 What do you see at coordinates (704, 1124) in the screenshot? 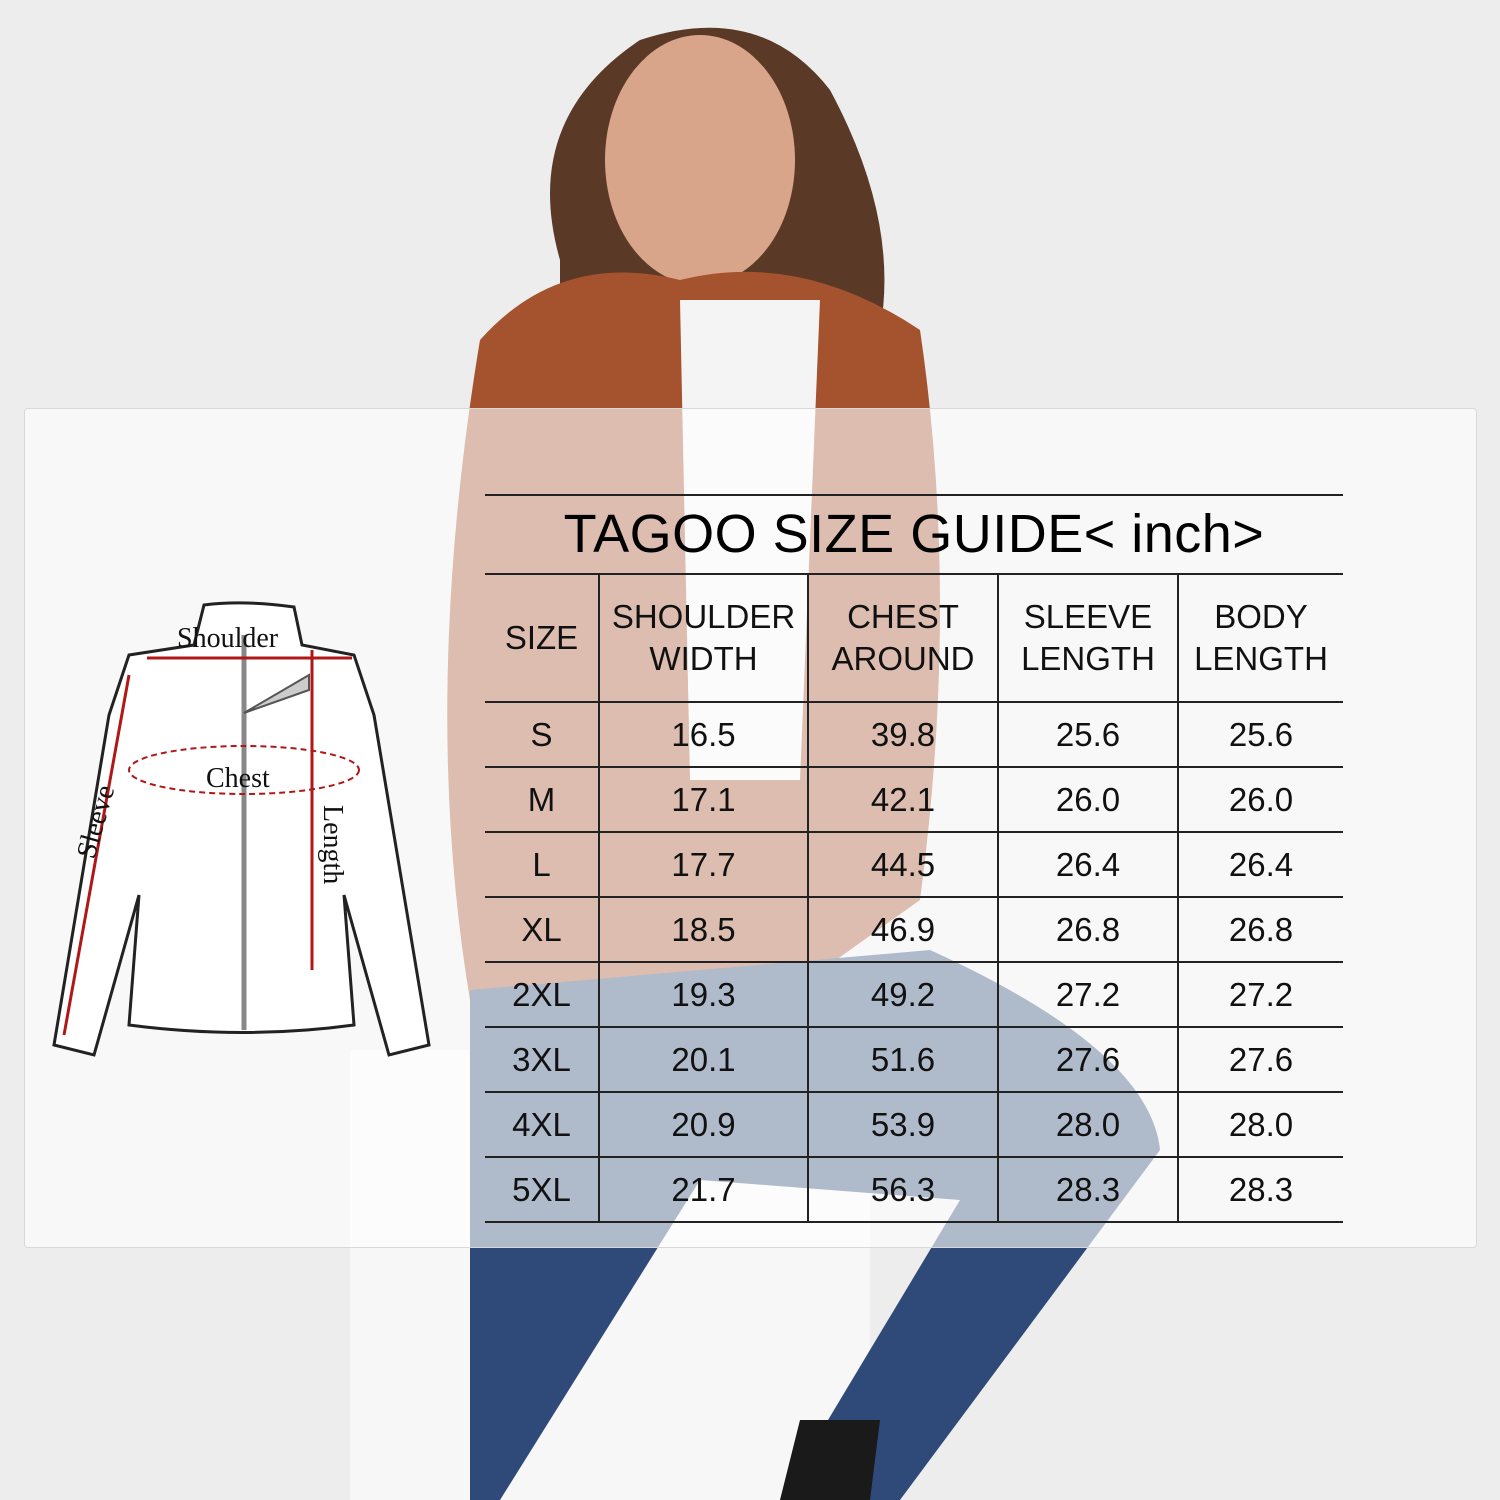
I see `measurement-cell: 20.9` at bounding box center [704, 1124].